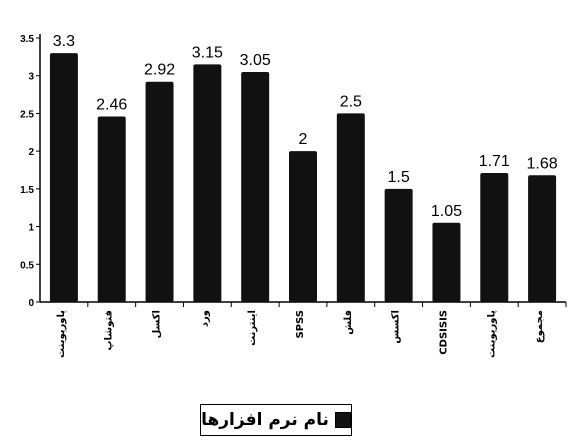 The width and height of the screenshot is (576, 446). I want to click on value-label-4: 3.05, so click(255, 60).